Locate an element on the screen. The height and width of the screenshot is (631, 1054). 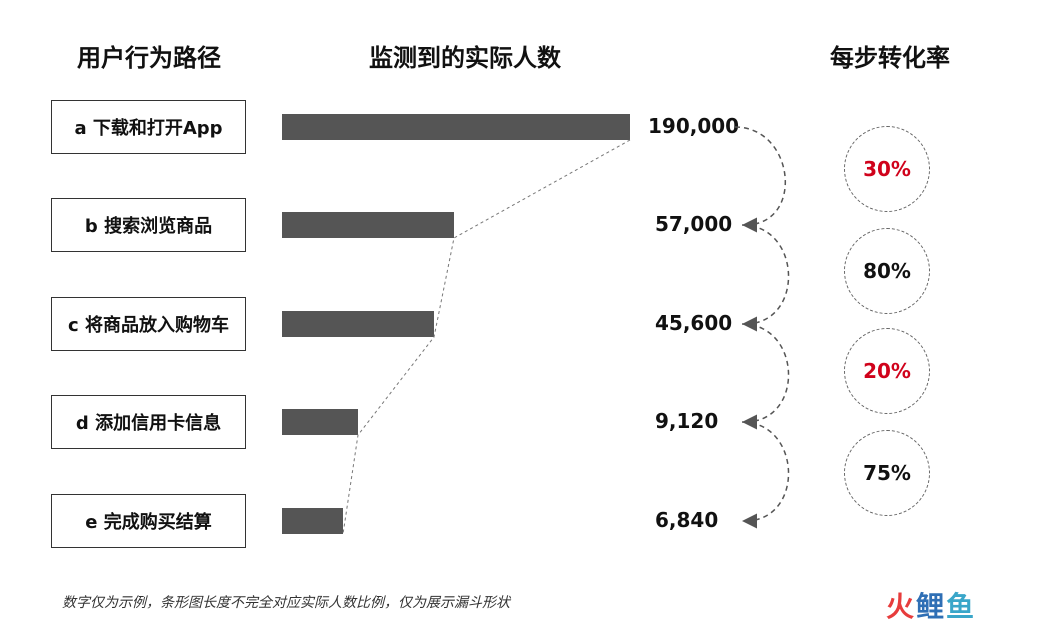
step-box: e 完成购买结算 is located at coordinates (148, 521).